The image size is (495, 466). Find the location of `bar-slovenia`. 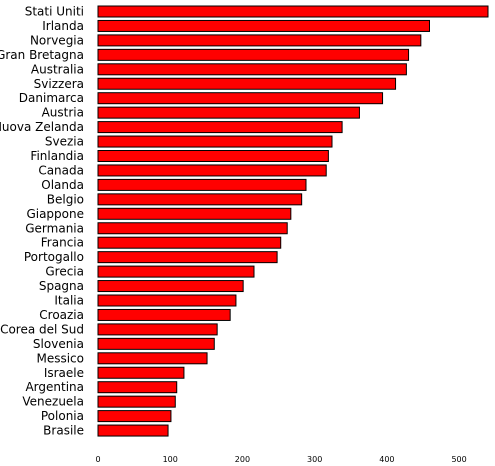

bar-slovenia is located at coordinates (156, 343).